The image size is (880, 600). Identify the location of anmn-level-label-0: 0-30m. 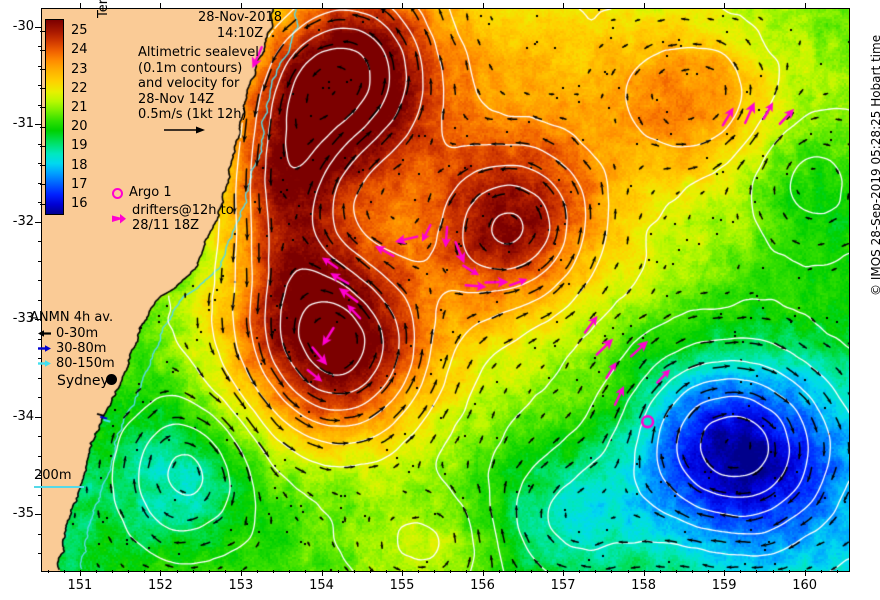
(77, 333).